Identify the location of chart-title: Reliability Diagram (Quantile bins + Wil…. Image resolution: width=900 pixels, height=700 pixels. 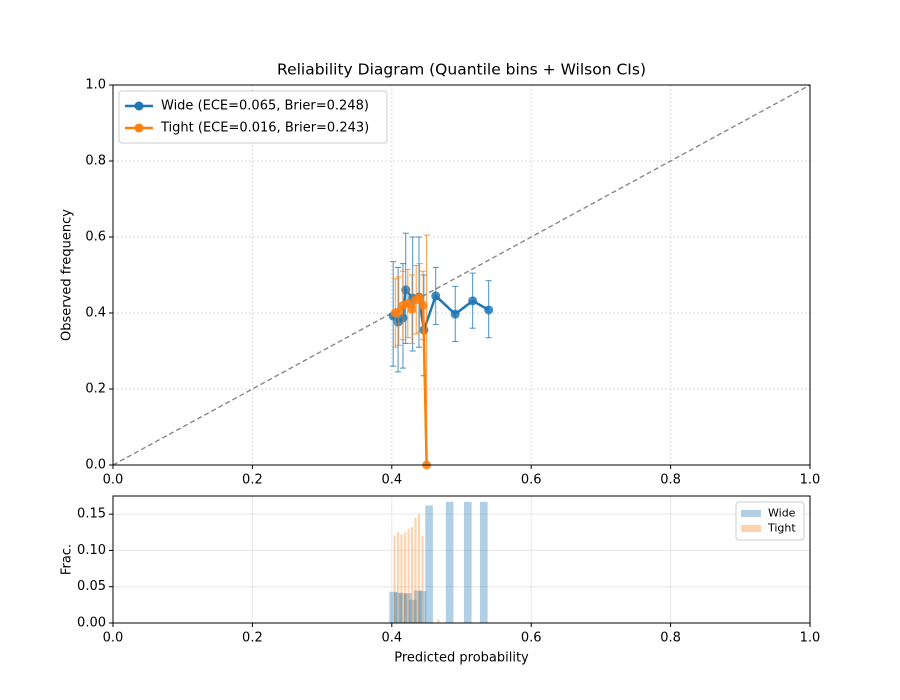
(461, 70).